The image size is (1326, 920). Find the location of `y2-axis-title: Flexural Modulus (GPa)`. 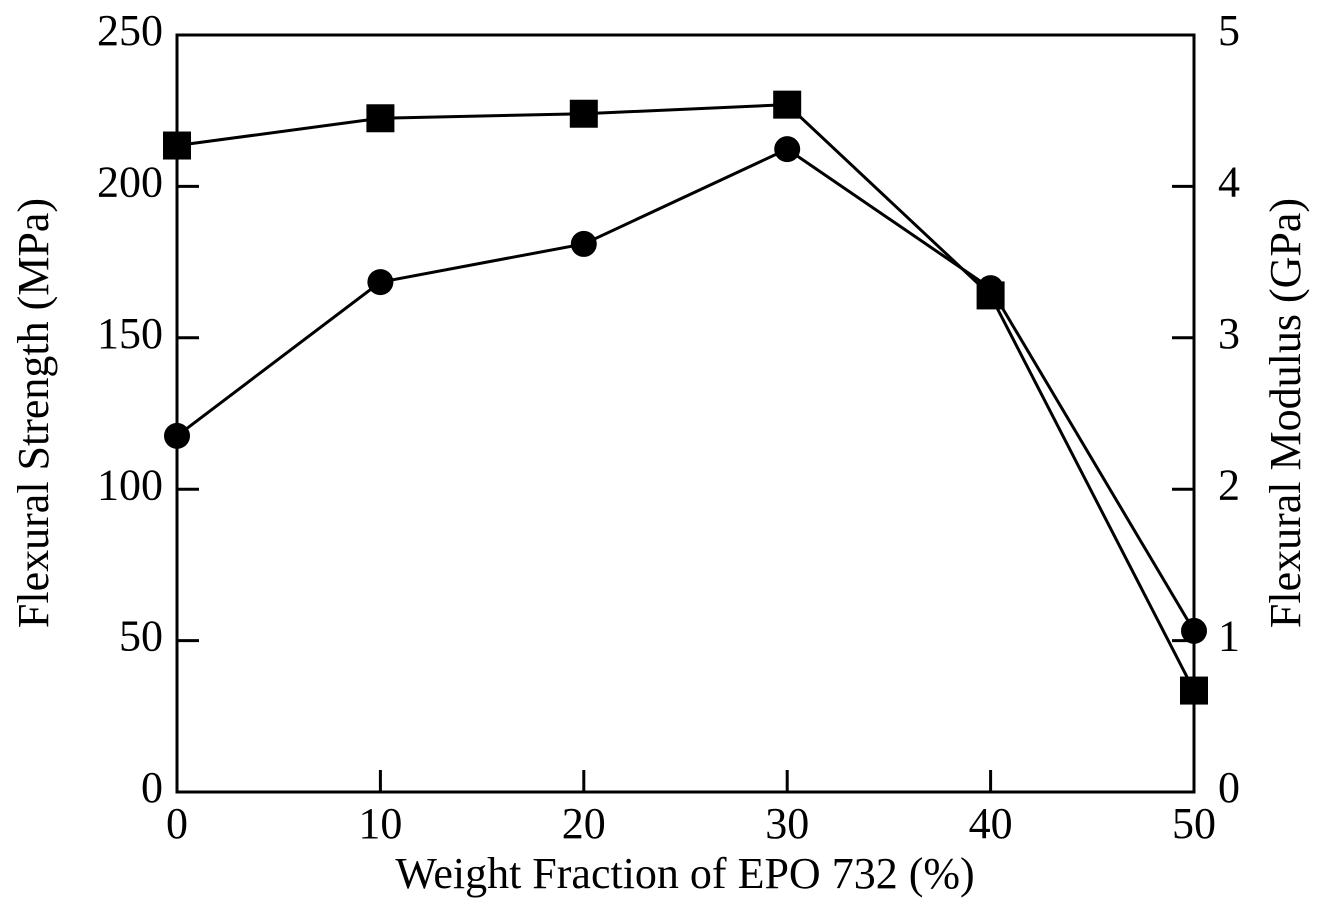

y2-axis-title: Flexural Modulus (GPa) is located at coordinates (1285, 413).